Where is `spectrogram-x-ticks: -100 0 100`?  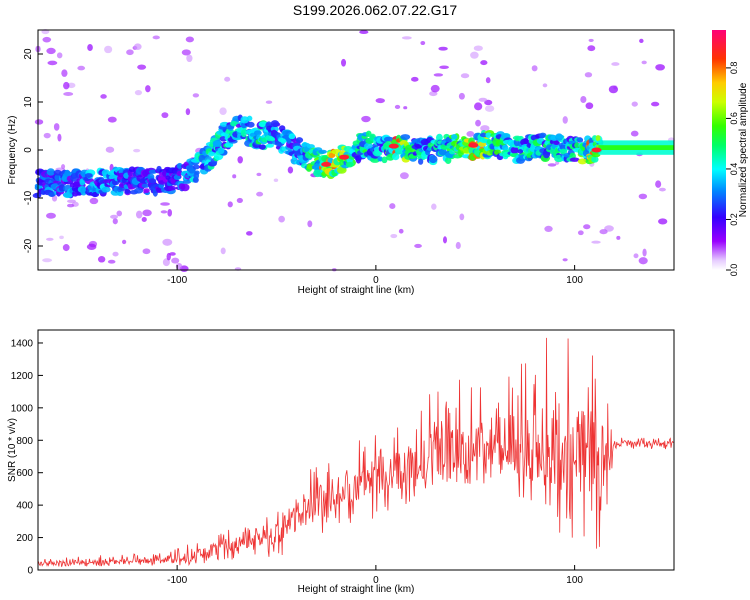
spectrogram-x-ticks: -100 0 100 is located at coordinates (375, 275).